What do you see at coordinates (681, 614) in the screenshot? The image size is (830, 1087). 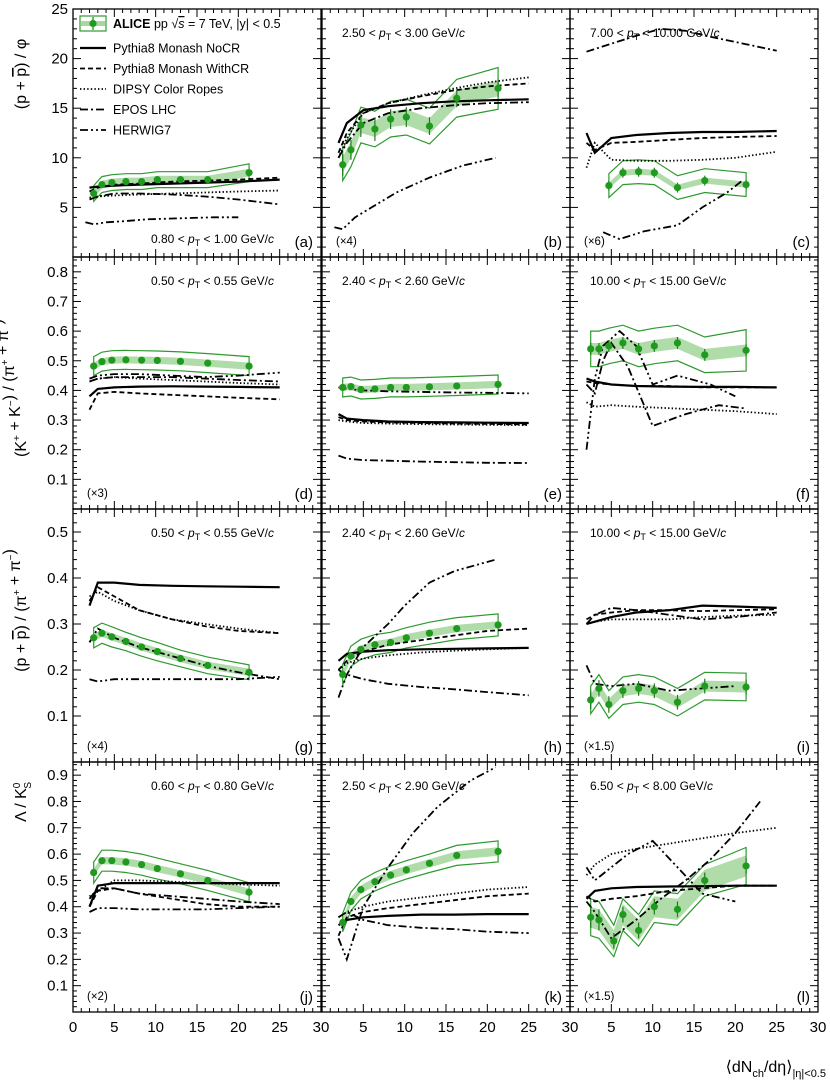 I see `model-WithCR-i` at bounding box center [681, 614].